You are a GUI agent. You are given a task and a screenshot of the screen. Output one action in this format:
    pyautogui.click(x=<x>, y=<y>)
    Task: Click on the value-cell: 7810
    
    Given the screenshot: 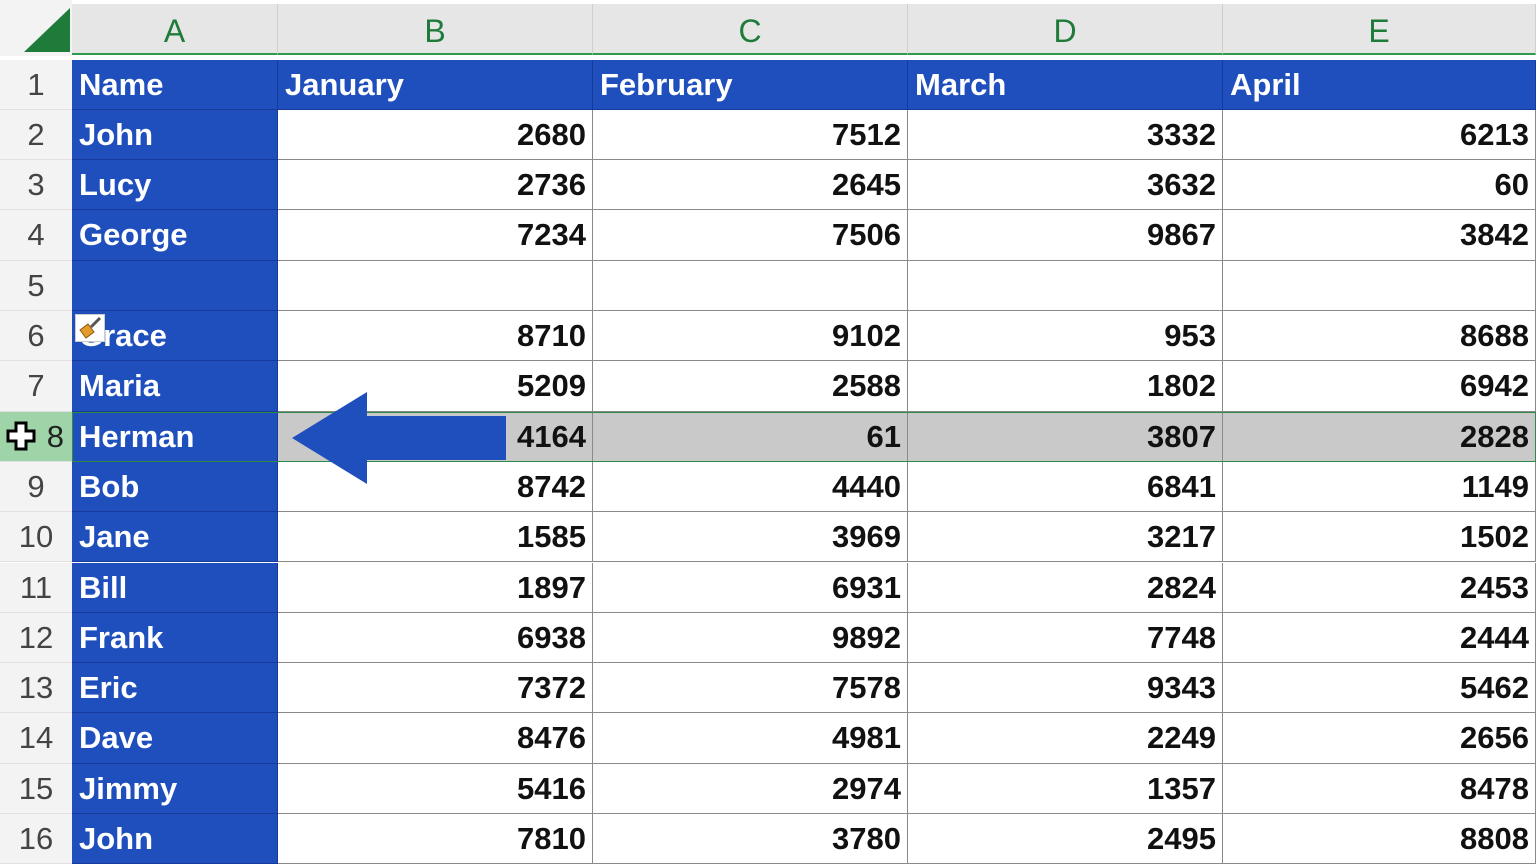 What is the action you would take?
    pyautogui.click(x=435, y=839)
    